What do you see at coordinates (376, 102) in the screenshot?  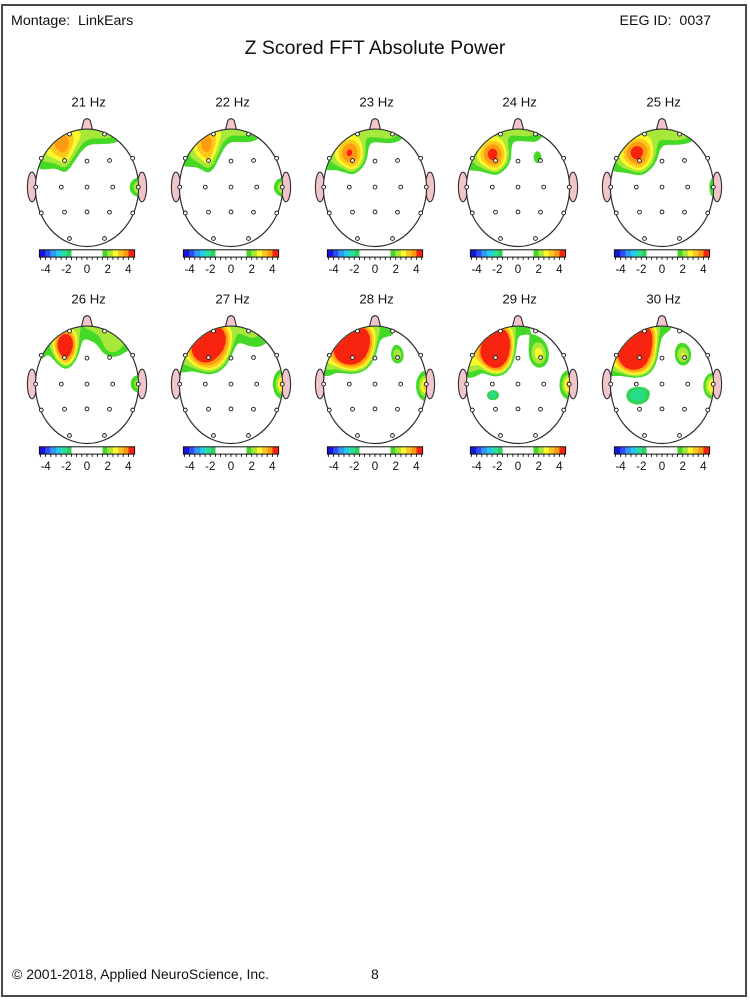 I see `svg-text: 23 Hz` at bounding box center [376, 102].